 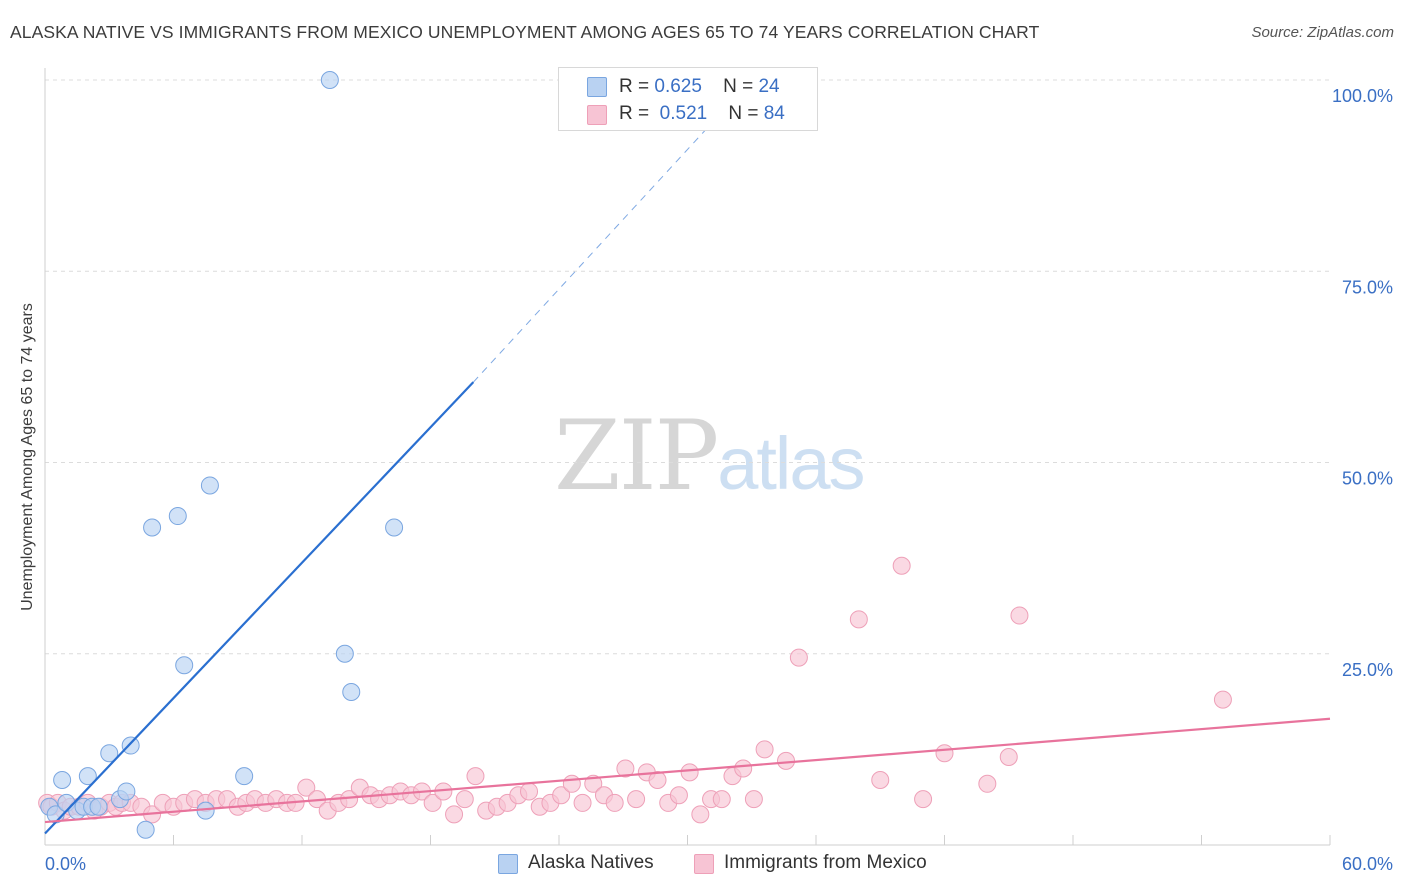 I want to click on watermark-atlas: atlas, so click(x=791, y=463).